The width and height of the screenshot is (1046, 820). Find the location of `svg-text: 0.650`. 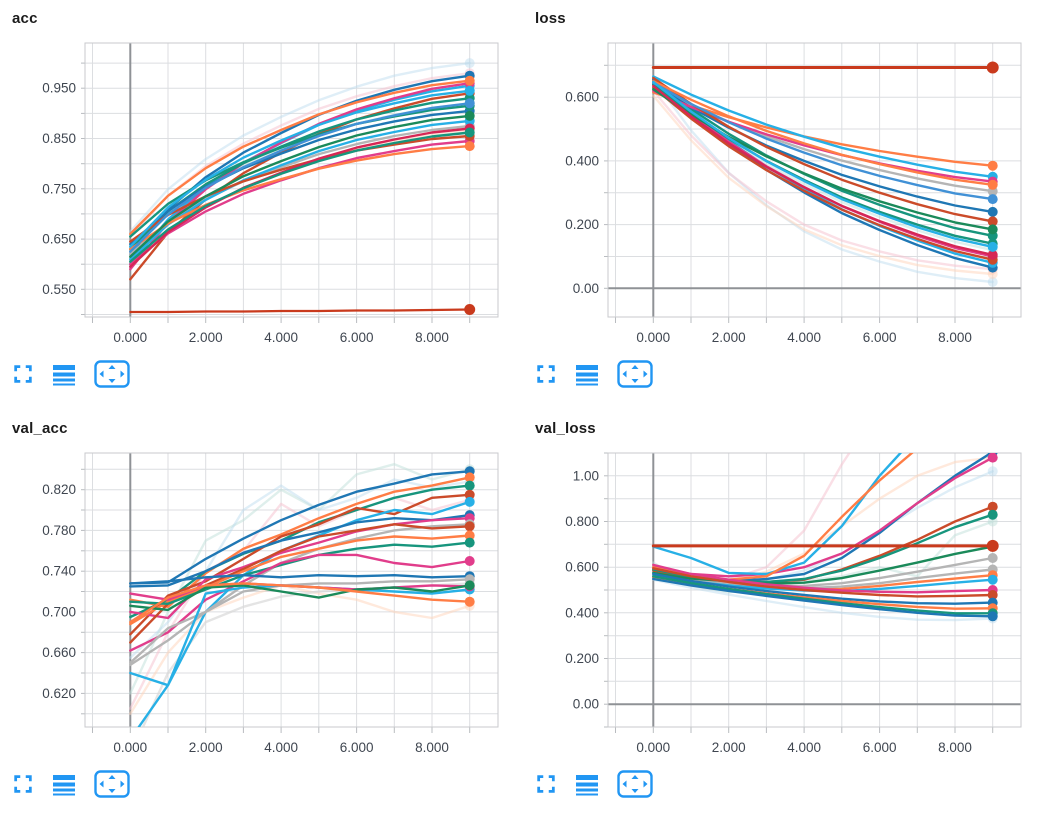

svg-text: 0.650 is located at coordinates (59, 239).